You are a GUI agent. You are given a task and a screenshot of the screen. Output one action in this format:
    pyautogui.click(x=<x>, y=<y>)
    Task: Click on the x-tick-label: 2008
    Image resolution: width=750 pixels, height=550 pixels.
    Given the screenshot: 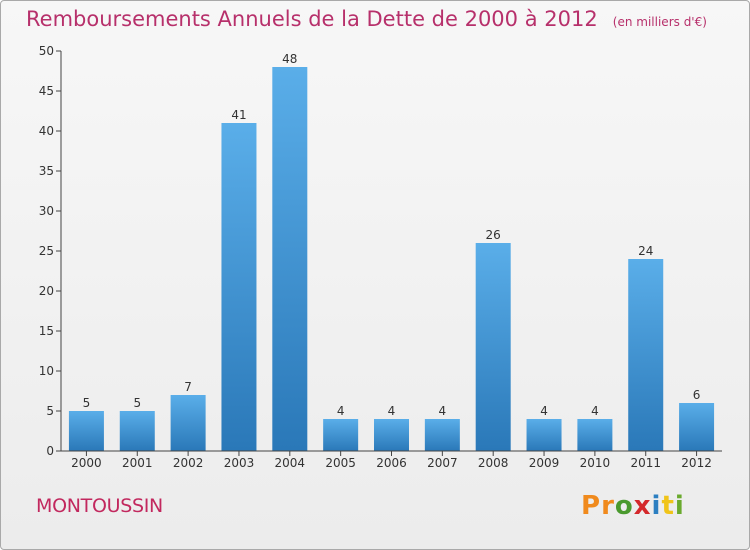 What is the action you would take?
    pyautogui.click(x=493, y=463)
    